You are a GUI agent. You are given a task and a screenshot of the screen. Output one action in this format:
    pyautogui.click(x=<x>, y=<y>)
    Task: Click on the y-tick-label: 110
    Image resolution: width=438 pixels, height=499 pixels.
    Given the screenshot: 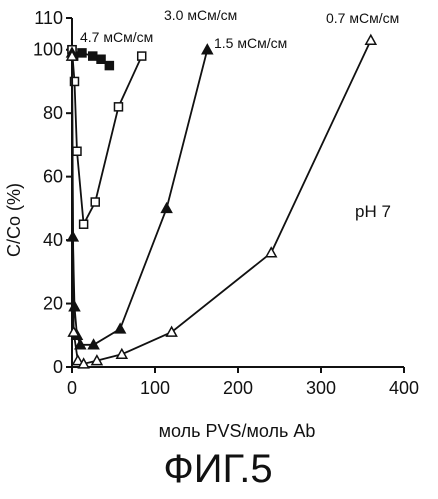 What is the action you would take?
    pyautogui.click(x=48, y=18)
    